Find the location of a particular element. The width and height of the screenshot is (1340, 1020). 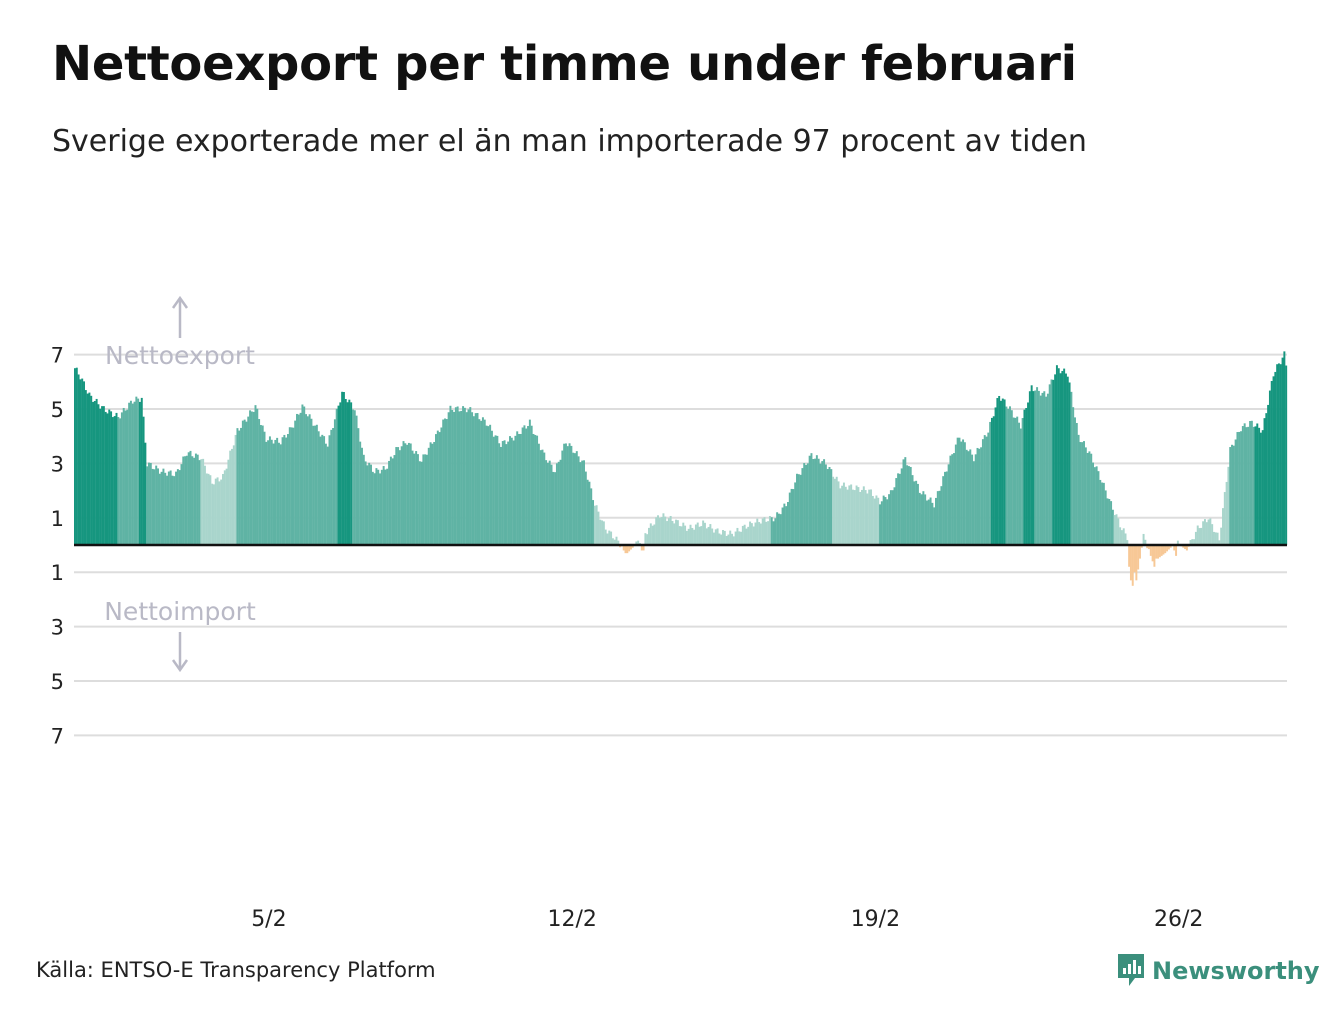

y-tick-label: 5 is located at coordinates (57, 410).